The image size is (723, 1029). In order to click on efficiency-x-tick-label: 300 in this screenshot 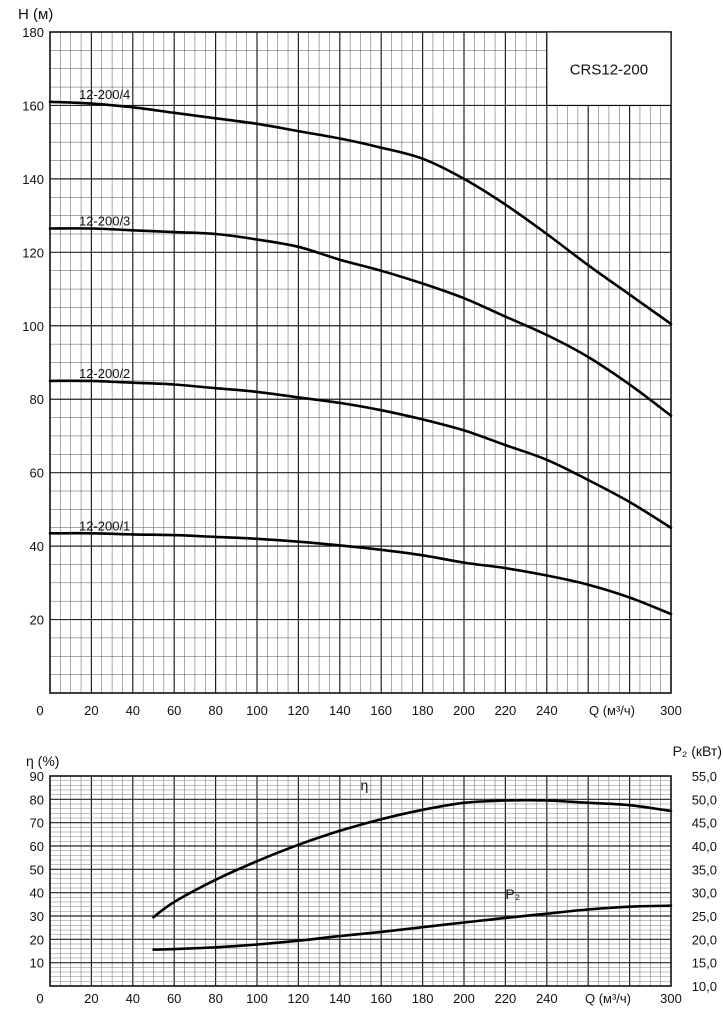, I will do `click(671, 998)`.